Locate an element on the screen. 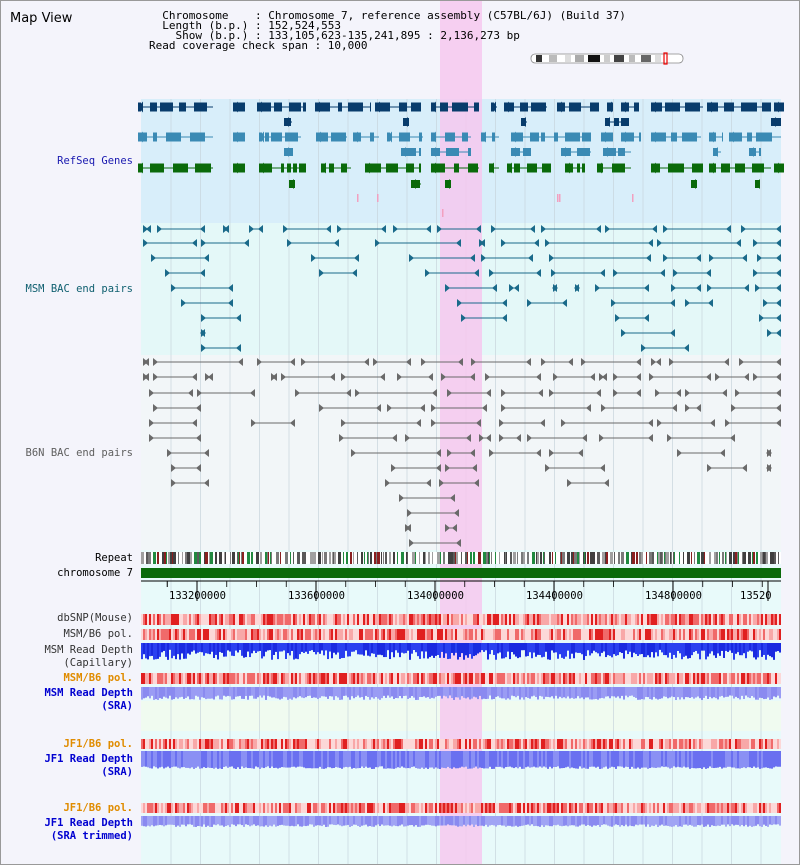  chromosome-ideogram is located at coordinates (607, 58).